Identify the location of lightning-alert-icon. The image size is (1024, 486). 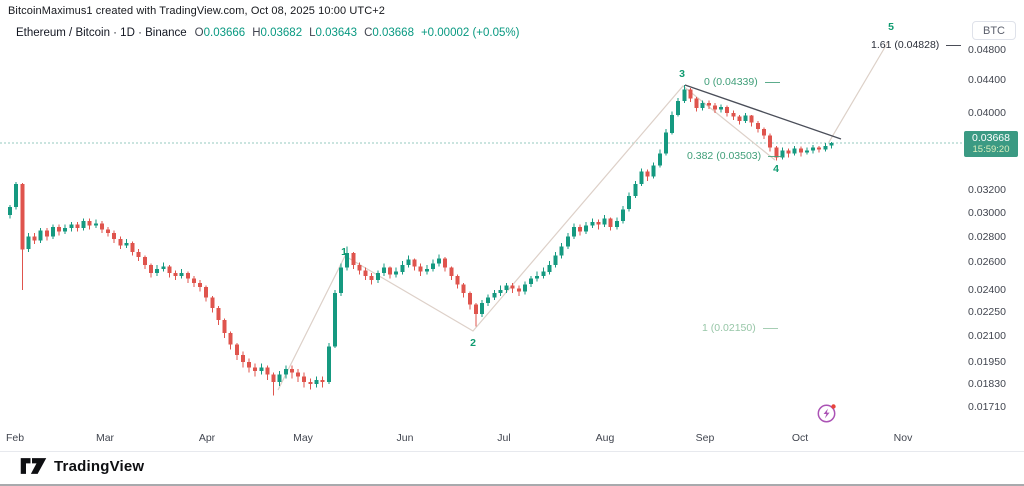
(827, 413).